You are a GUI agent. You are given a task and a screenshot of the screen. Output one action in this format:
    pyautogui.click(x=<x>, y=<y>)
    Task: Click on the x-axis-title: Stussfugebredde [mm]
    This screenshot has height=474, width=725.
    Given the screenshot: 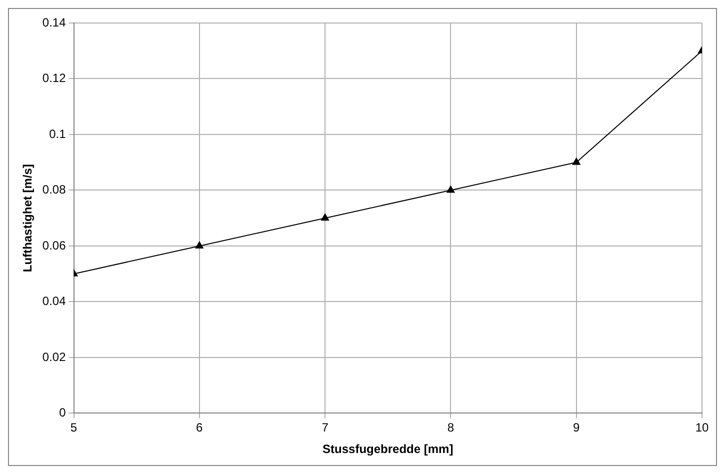 What is the action you would take?
    pyautogui.click(x=388, y=449)
    